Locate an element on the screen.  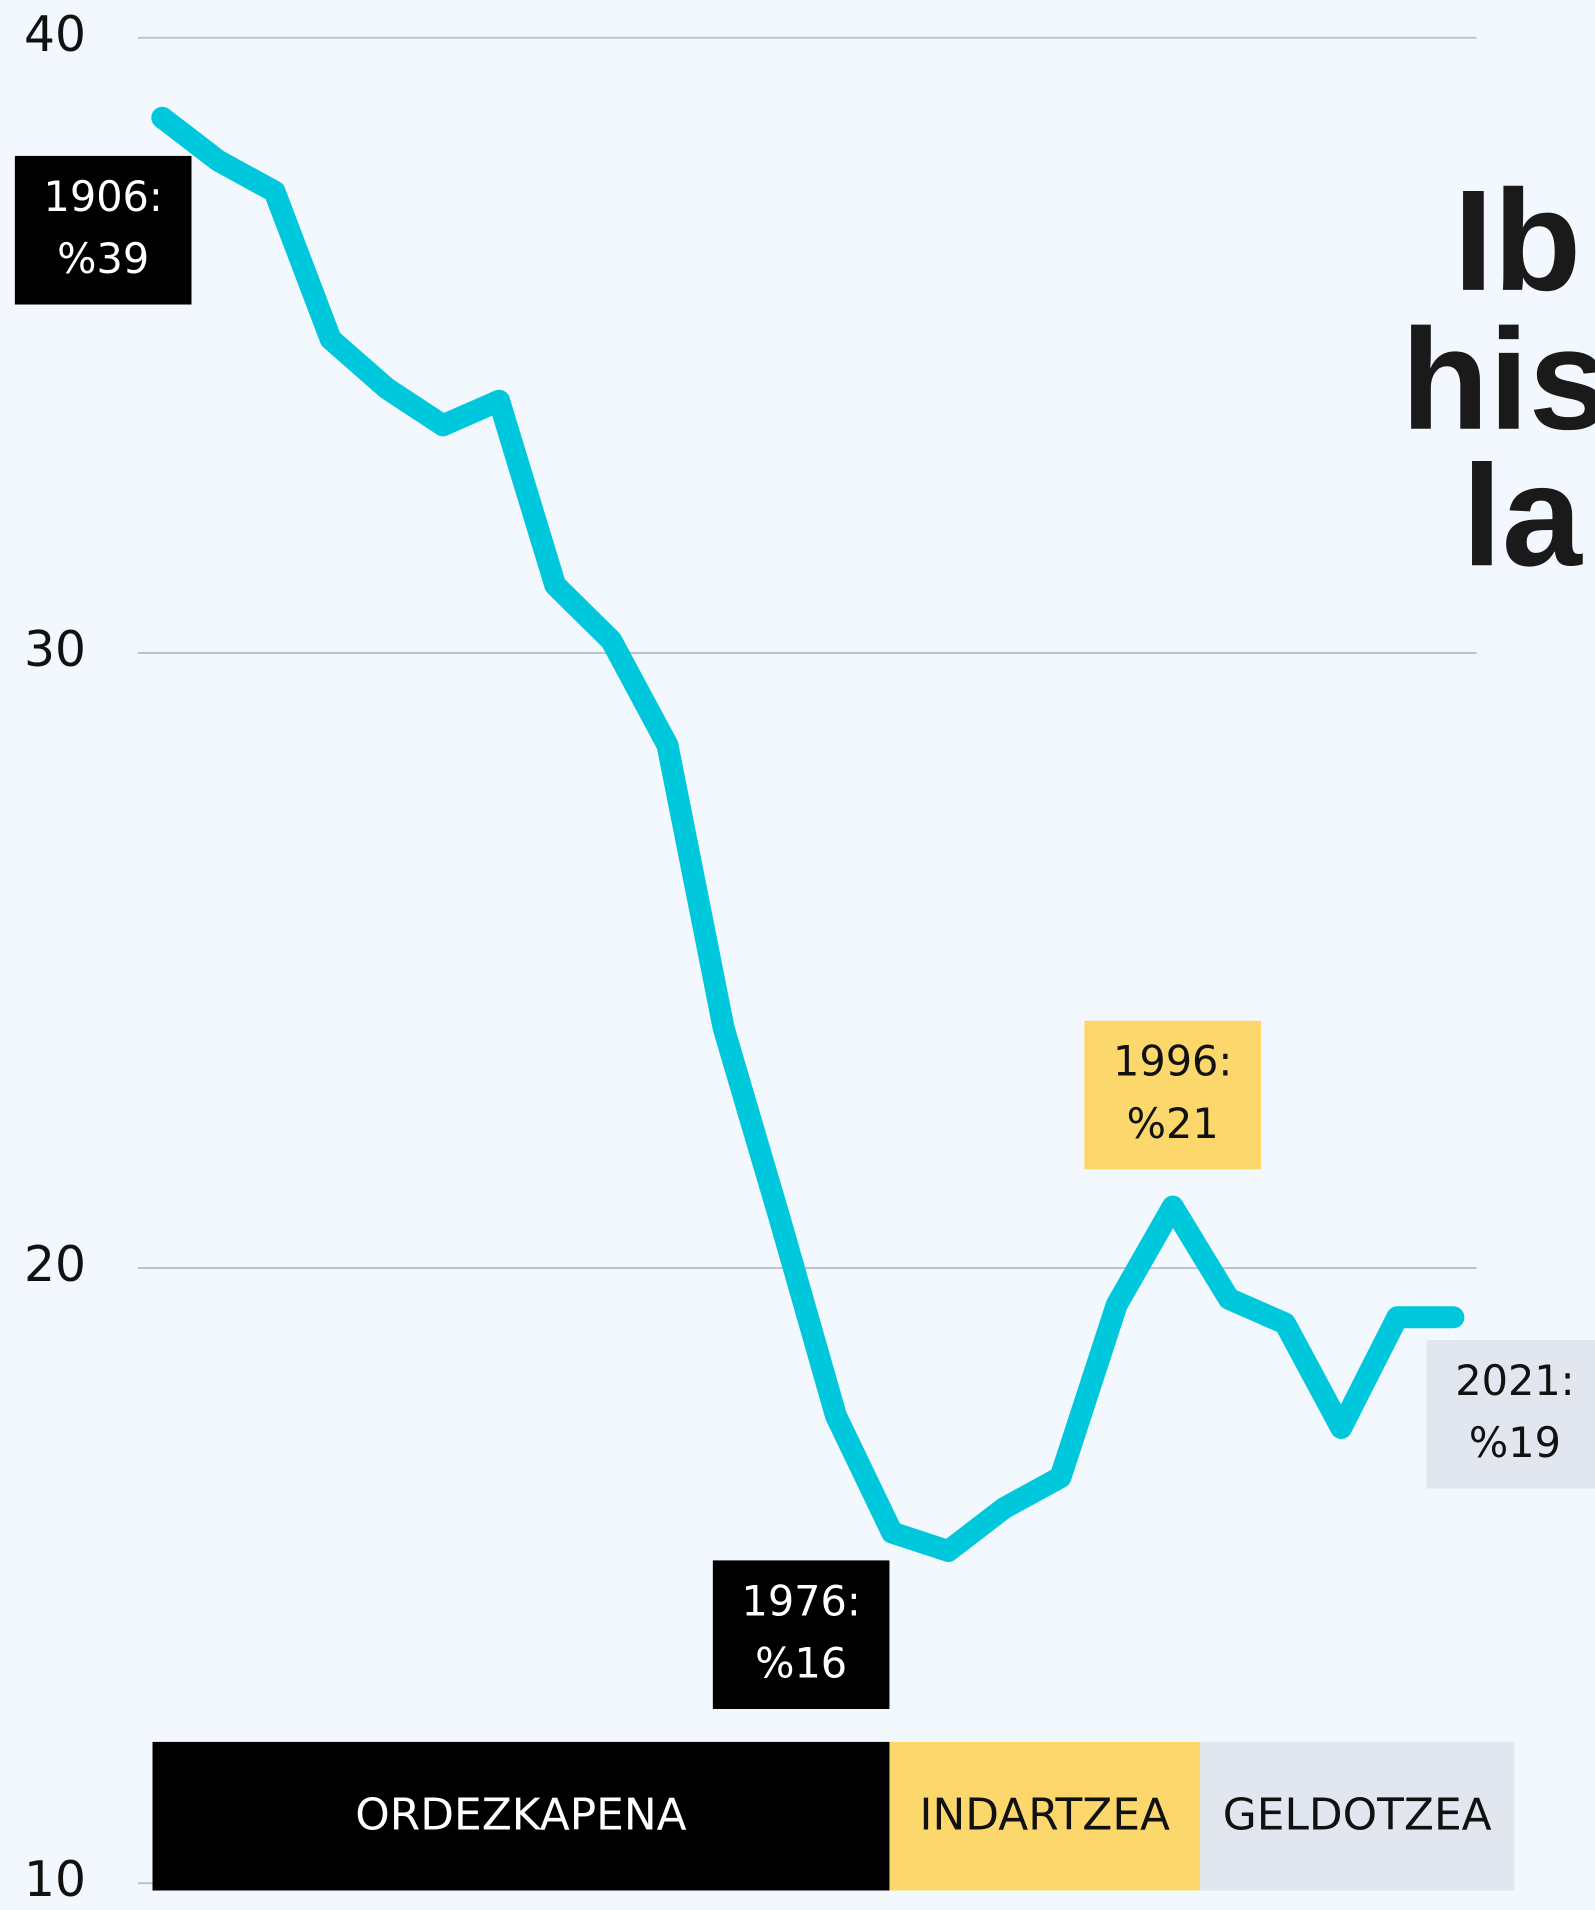
annotation-text: 2021: is located at coordinates (1514, 1381).